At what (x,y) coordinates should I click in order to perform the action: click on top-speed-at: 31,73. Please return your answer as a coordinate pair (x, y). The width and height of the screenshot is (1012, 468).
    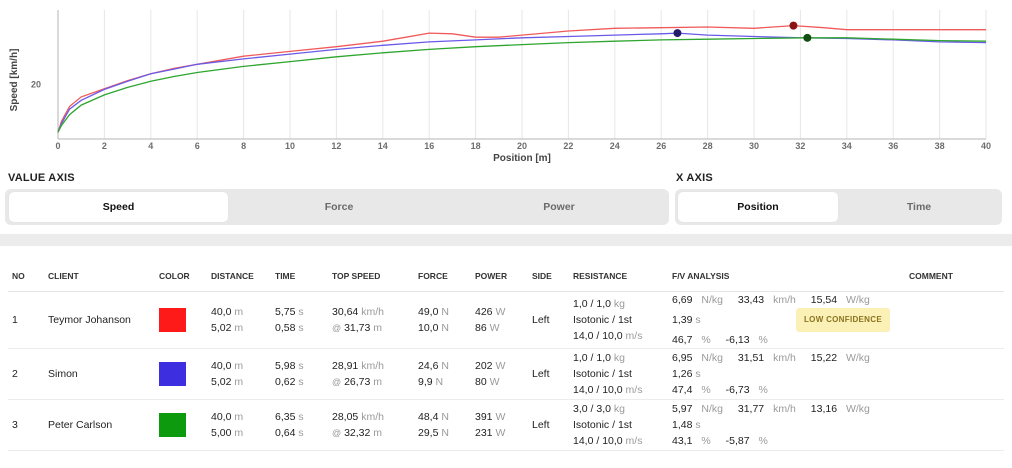
    Looking at the image, I should click on (357, 327).